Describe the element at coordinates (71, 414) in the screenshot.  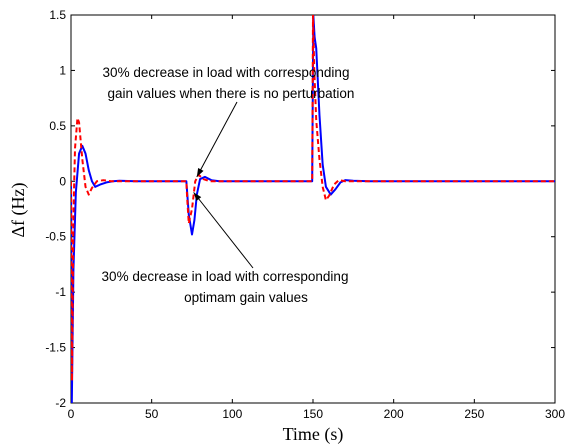
I see `x-tick-label: 0` at that location.